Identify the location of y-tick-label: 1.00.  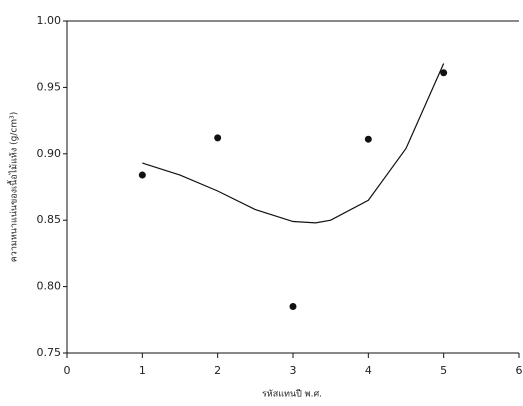
(49, 20).